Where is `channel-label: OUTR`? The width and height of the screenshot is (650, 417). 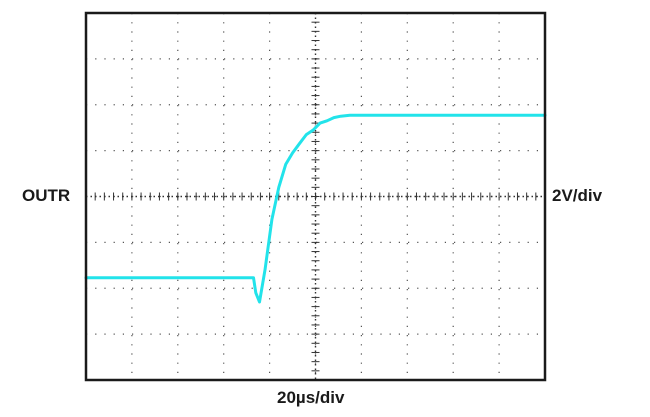
channel-label: OUTR is located at coordinates (46, 195).